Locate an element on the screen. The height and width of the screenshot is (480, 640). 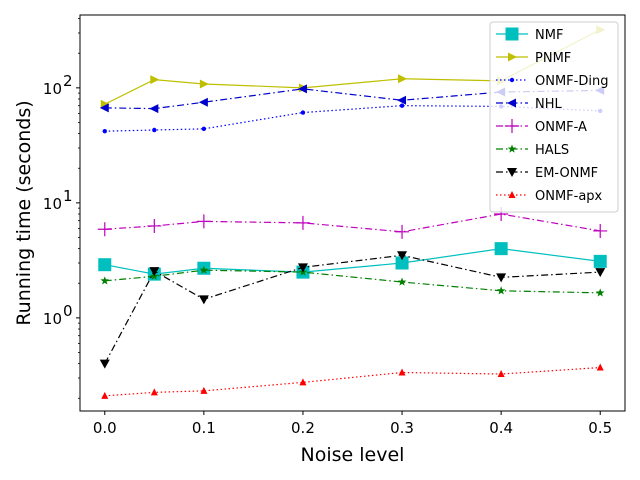
legend-marker-nmf is located at coordinates (512, 34).